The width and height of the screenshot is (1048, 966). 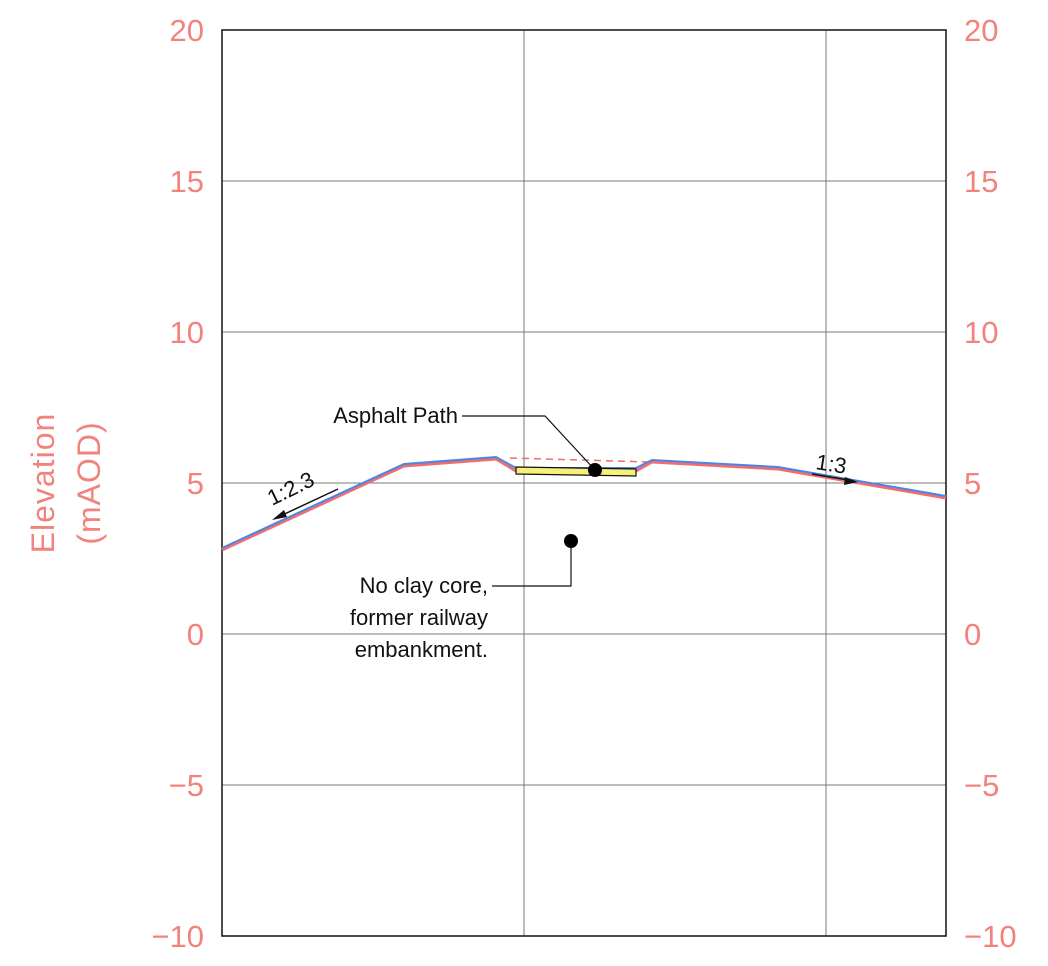 I want to click on left-tick-label: 0, so click(x=195, y=634).